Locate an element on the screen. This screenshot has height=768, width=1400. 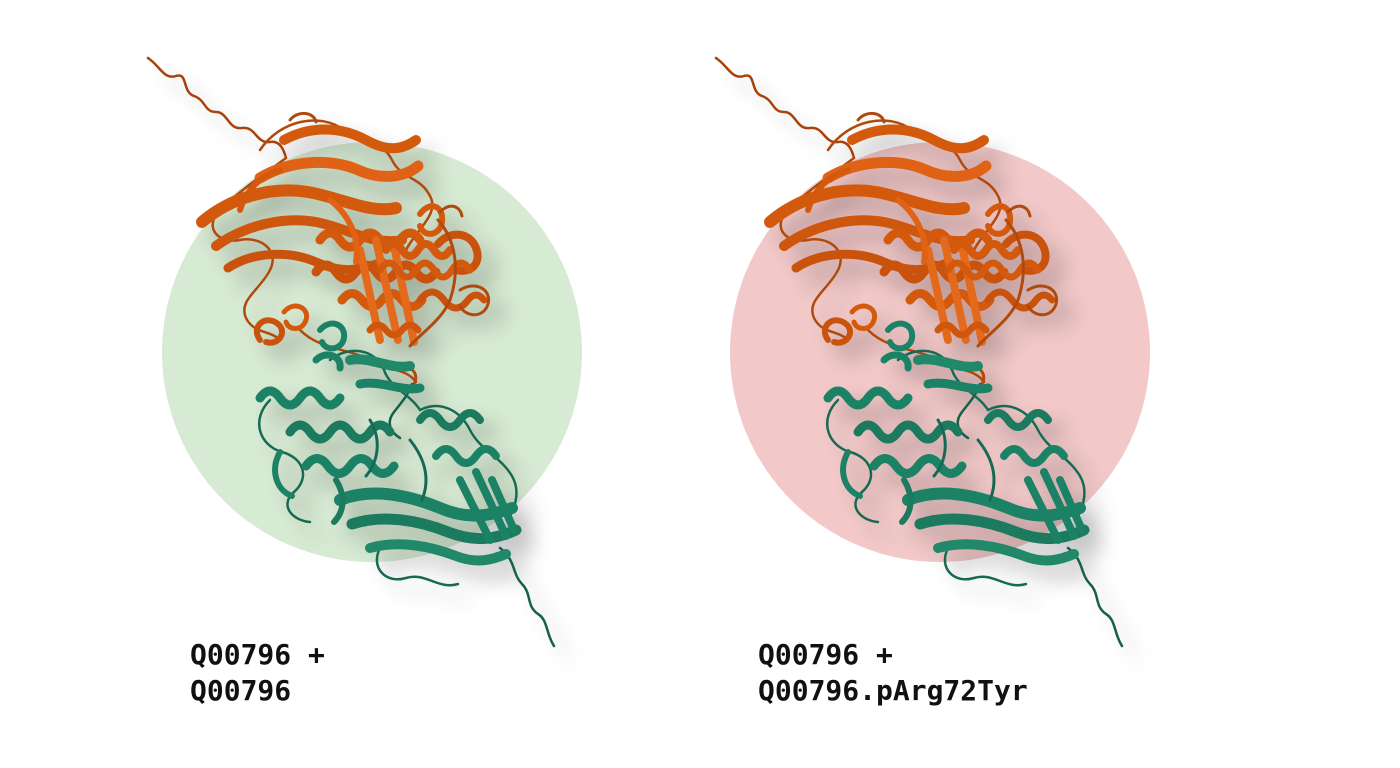
caption-variant: Q00796 + Q00796.pArg72Tyr is located at coordinates (893, 673).